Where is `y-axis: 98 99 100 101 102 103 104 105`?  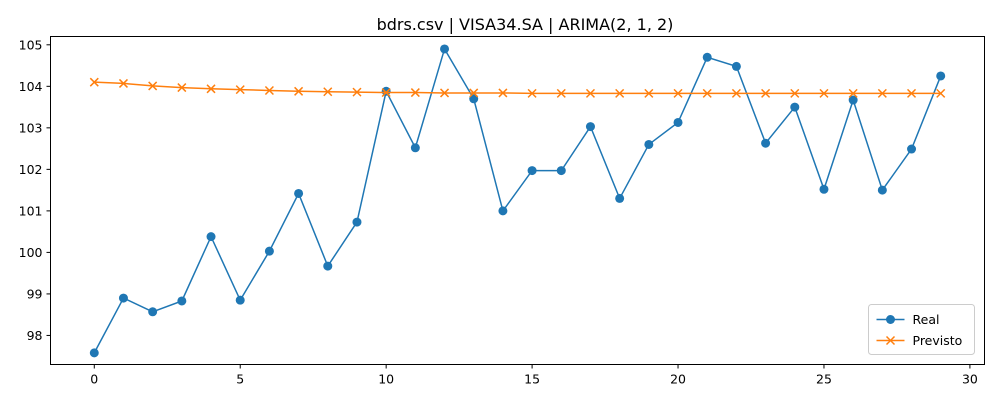 y-axis: 98 99 100 101 102 103 104 105 is located at coordinates (35, 190).